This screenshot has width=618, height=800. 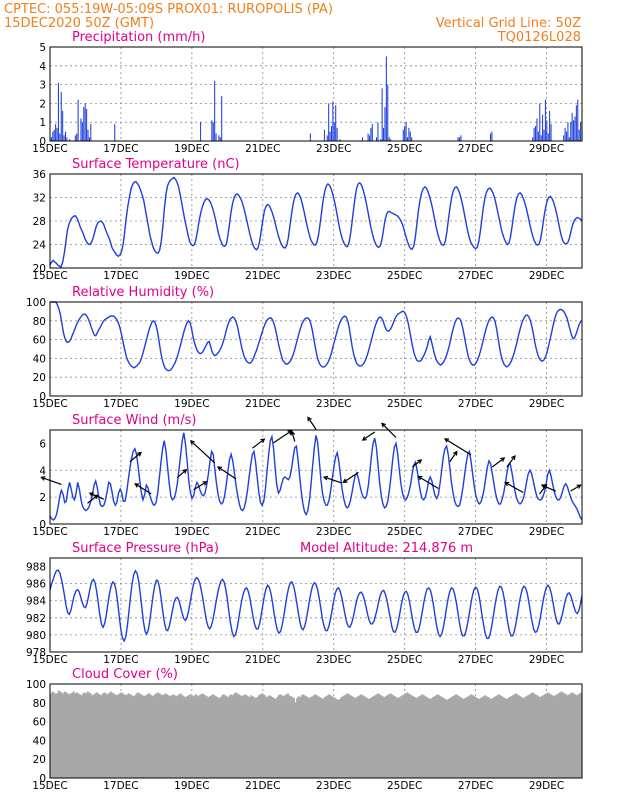 I want to click on y-tick-label: 980, so click(x=36, y=636).